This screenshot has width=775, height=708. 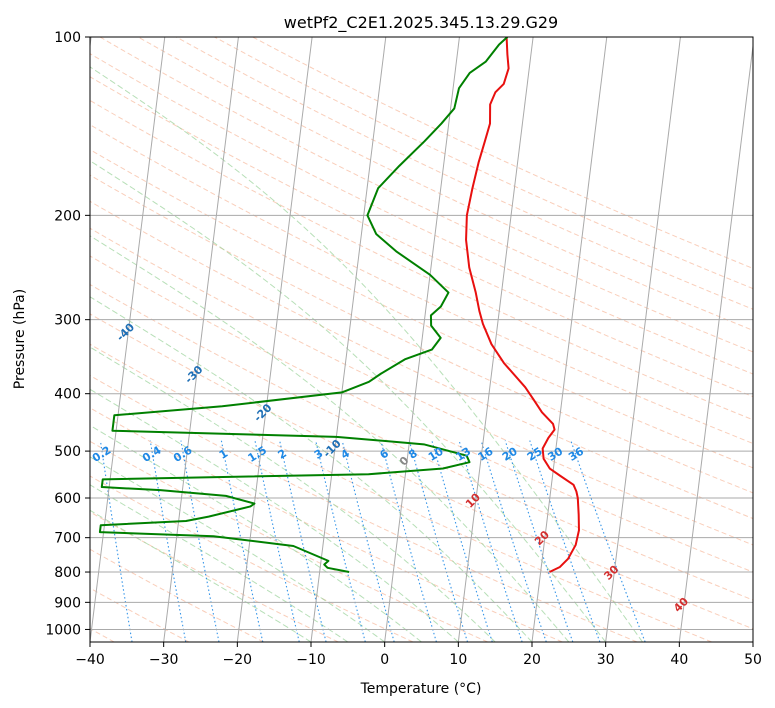 I want to click on y-tick-label: 500, so click(x=67, y=452).